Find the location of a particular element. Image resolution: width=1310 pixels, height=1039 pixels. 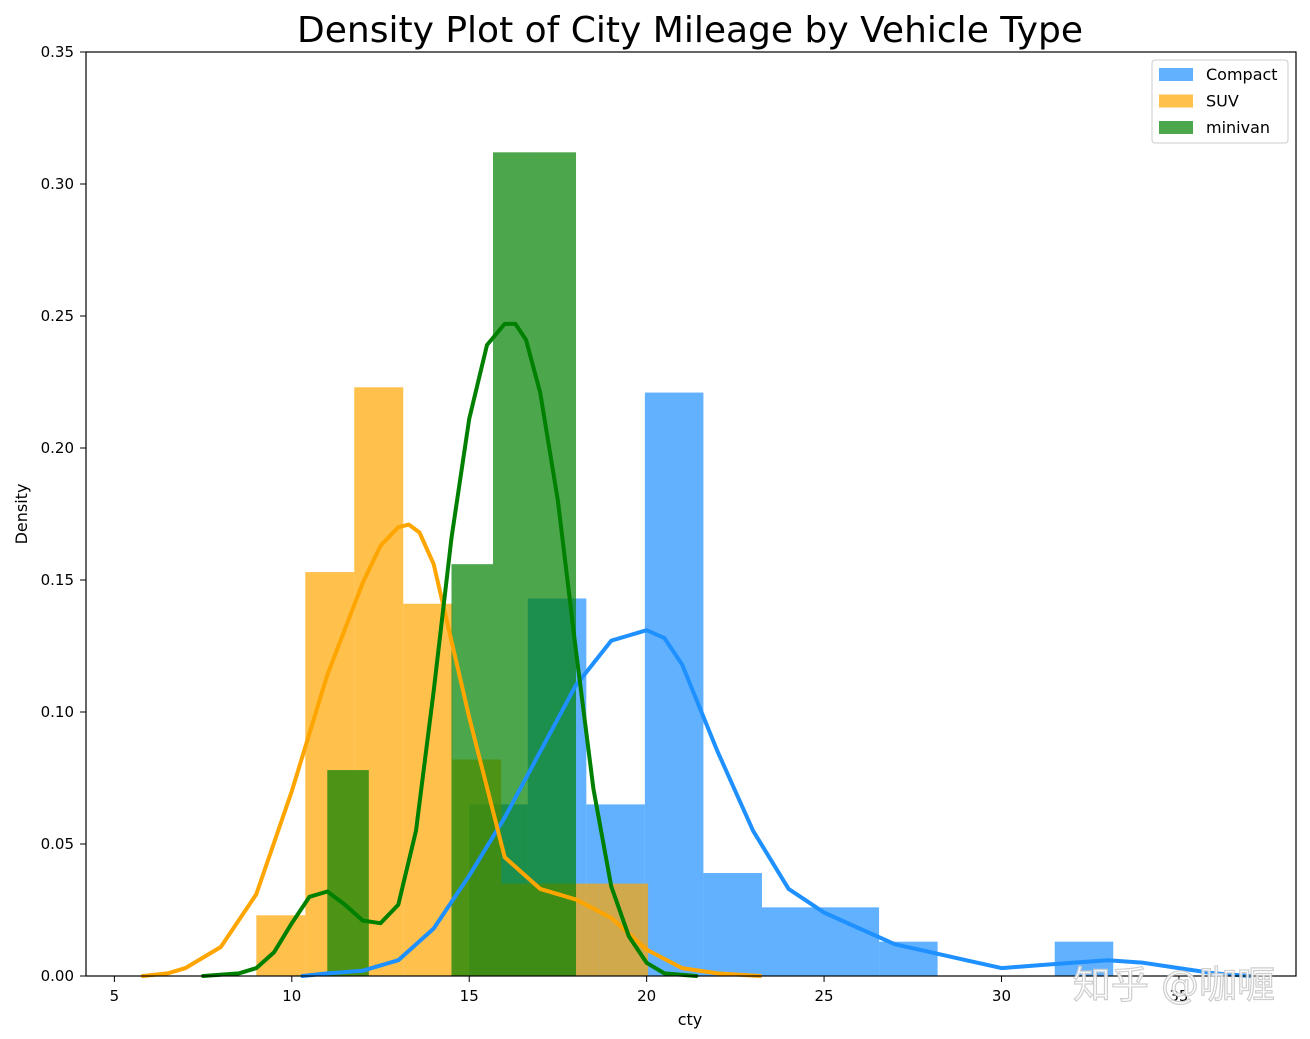

x-axis: 5 10 15 20 25 30 35 is located at coordinates (649, 990).